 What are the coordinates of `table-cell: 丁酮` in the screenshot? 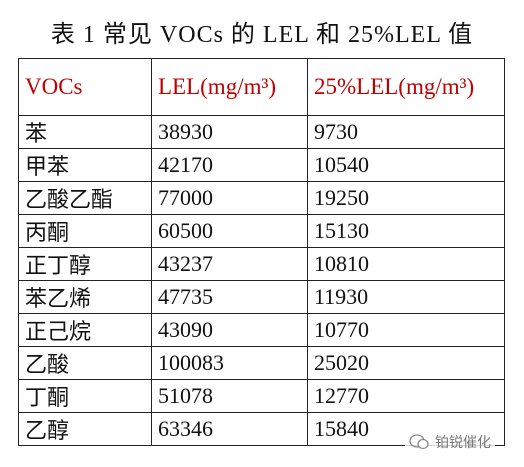 It's located at (85, 396).